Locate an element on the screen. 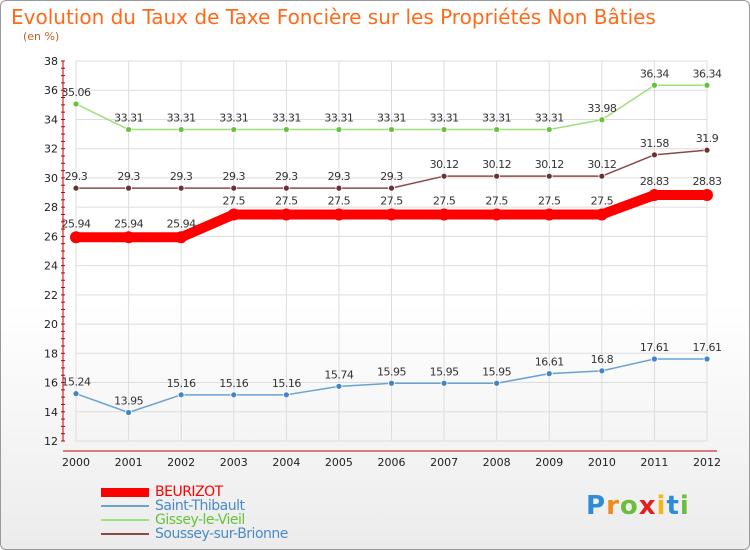 The width and height of the screenshot is (750, 550). x-tick-label: 2011 is located at coordinates (654, 462).